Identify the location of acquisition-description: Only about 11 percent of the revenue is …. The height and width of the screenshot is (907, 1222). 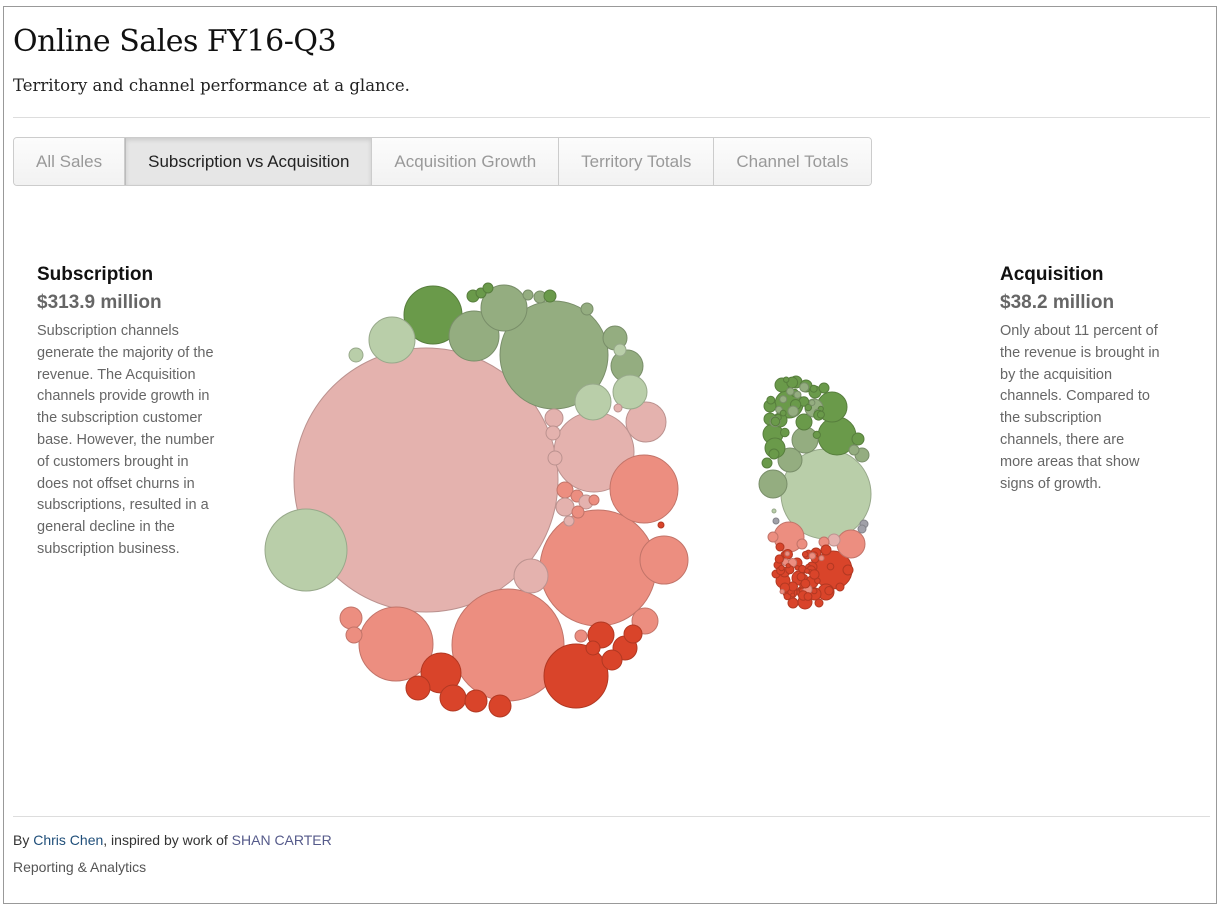
(1080, 407).